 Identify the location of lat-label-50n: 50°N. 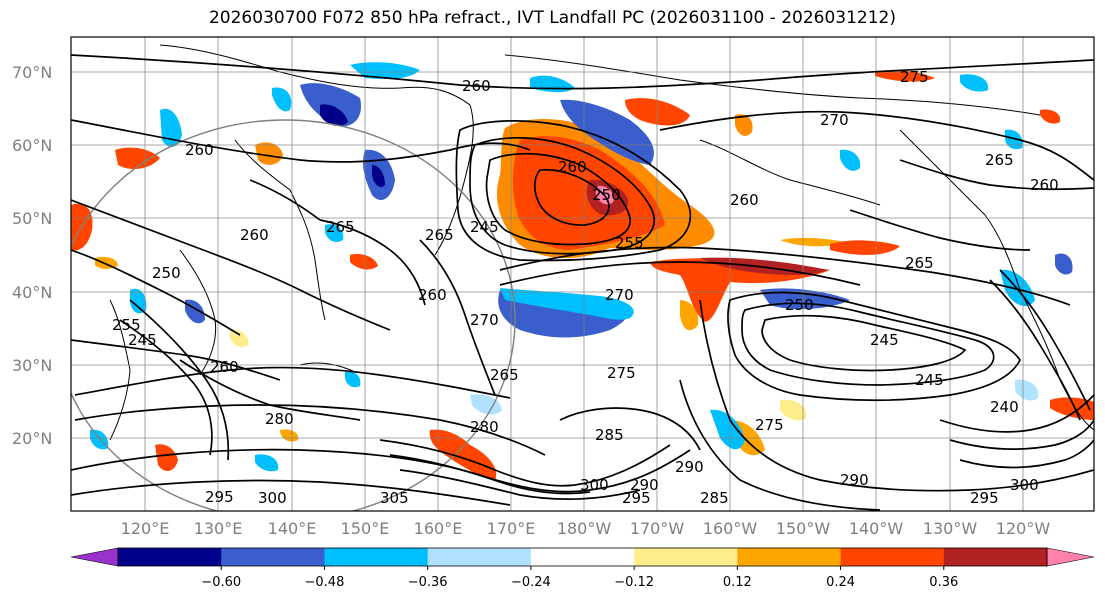
(32, 218).